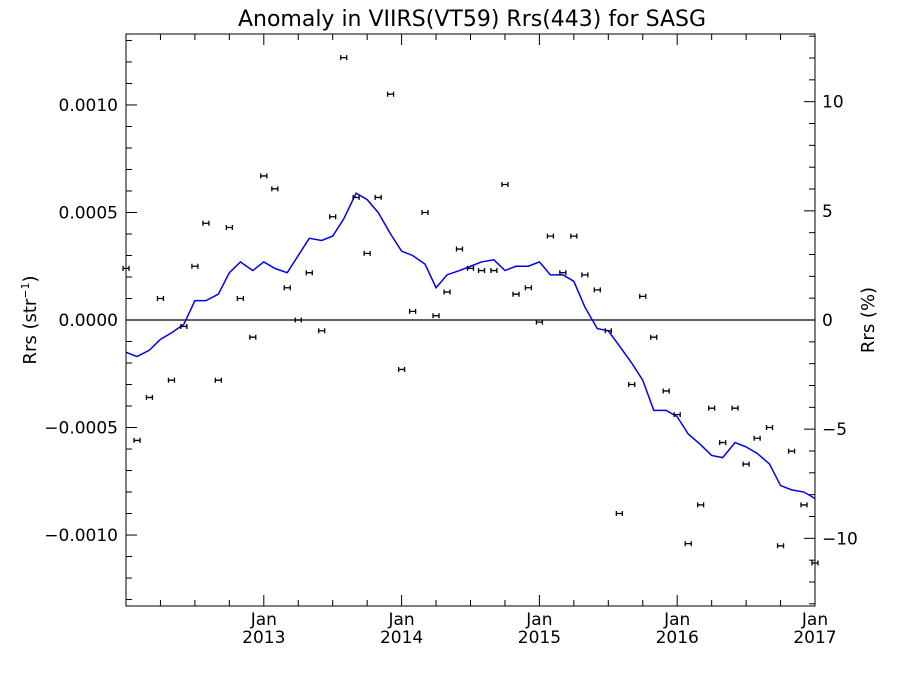  What do you see at coordinates (833, 103) in the screenshot?
I see `y-right-tick-label: 10` at bounding box center [833, 103].